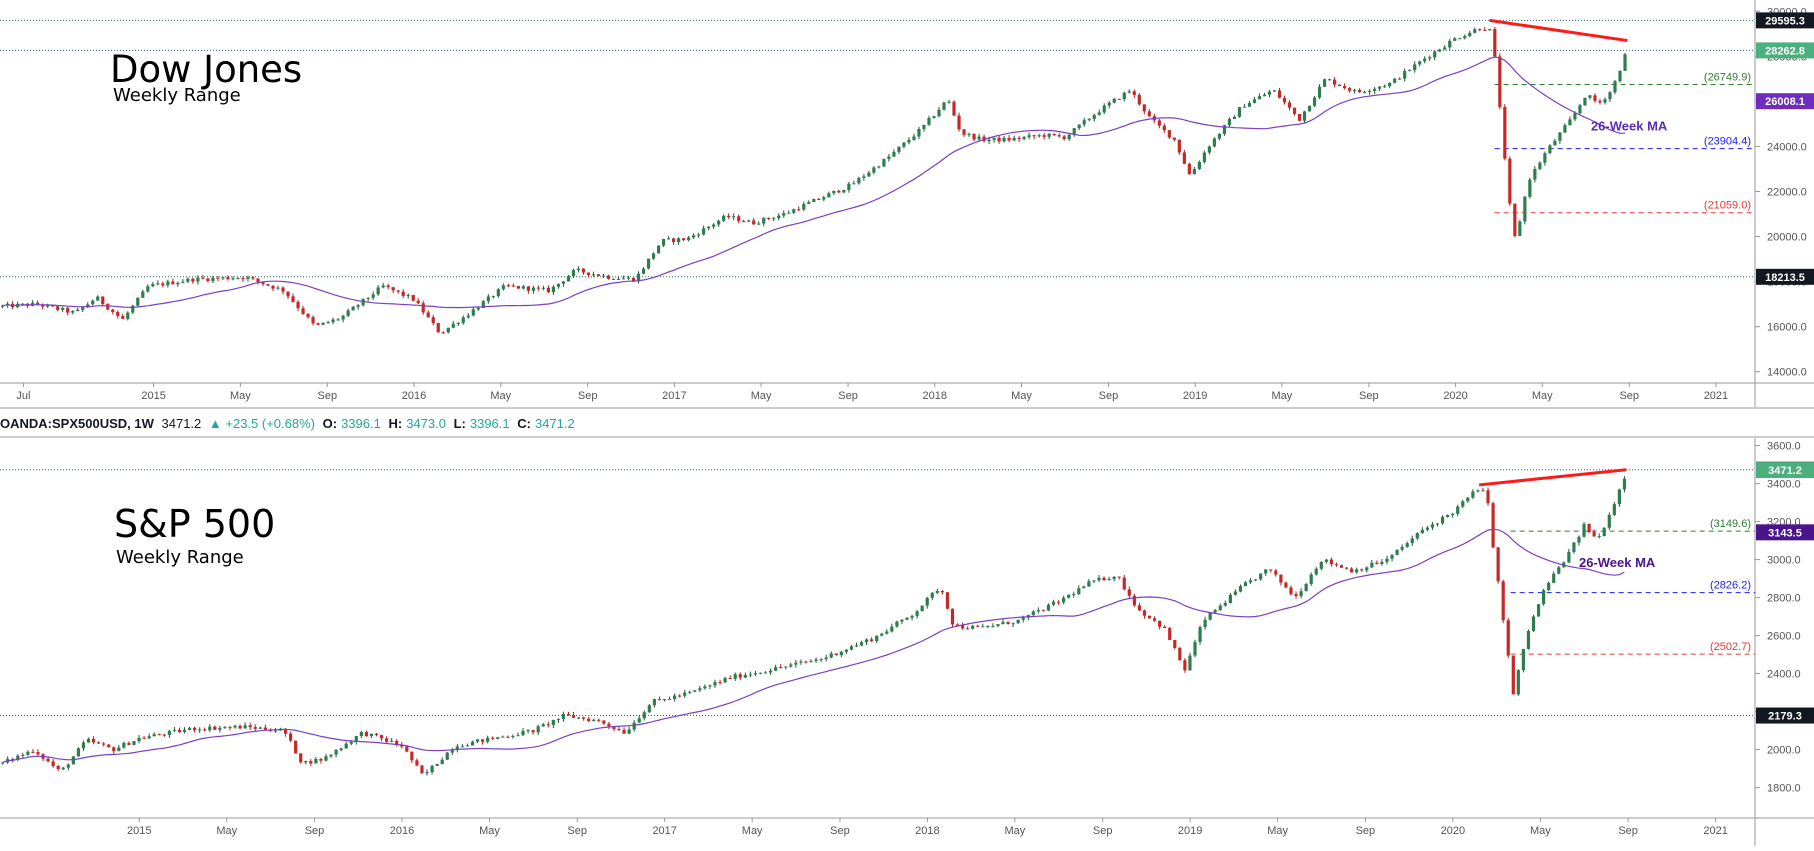 This screenshot has height=851, width=1814. Describe the element at coordinates (194, 524) in the screenshot. I see `chart-title: S&P 500` at that location.